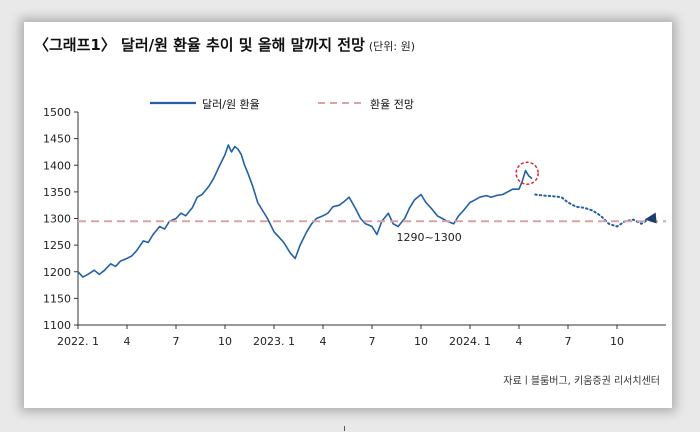 This screenshot has width=700, height=432. Describe the element at coordinates (231, 104) in the screenshot. I see `legend-label-exchange-rate: 달러/원 환율` at that location.